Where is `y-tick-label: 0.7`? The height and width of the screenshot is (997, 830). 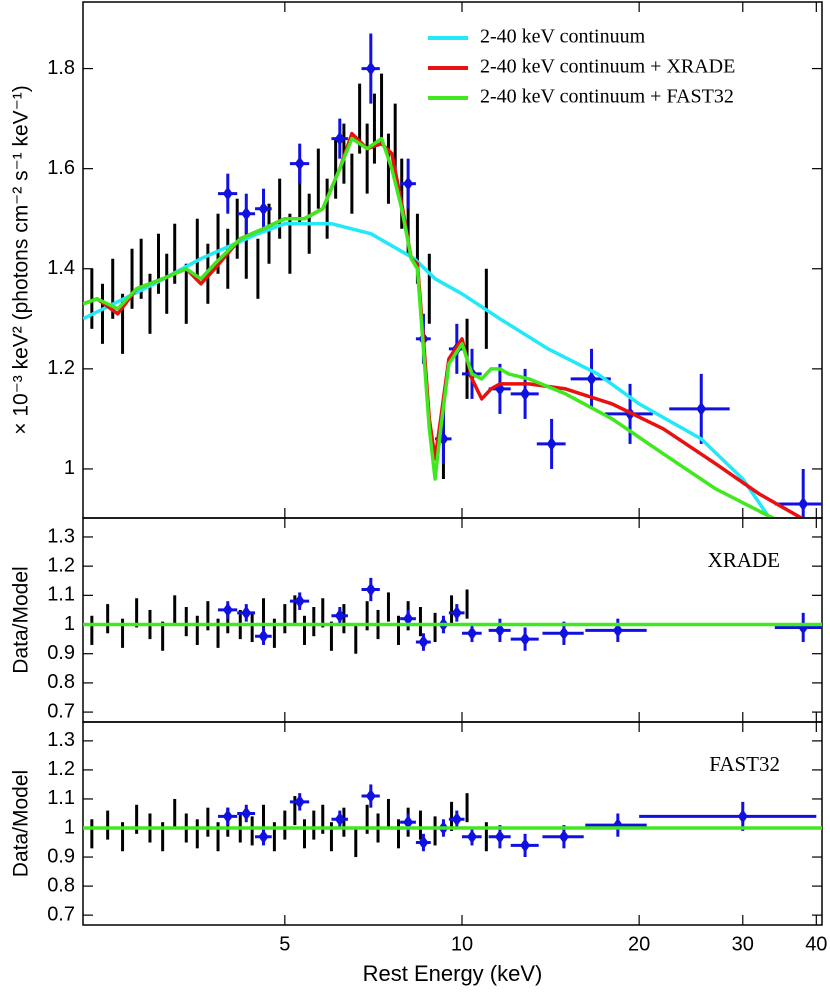 y-tick-label: 0.7 is located at coordinates (61, 711).